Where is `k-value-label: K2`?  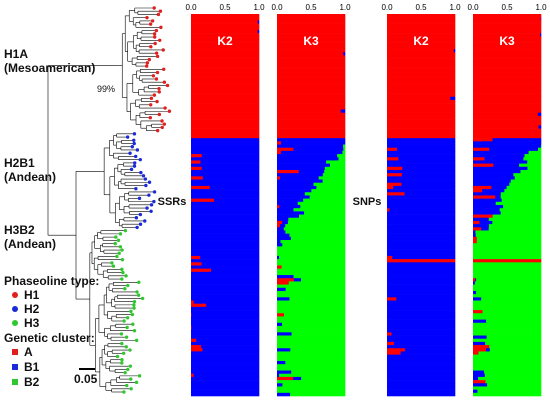
k-value-label: K2 is located at coordinates (225, 41).